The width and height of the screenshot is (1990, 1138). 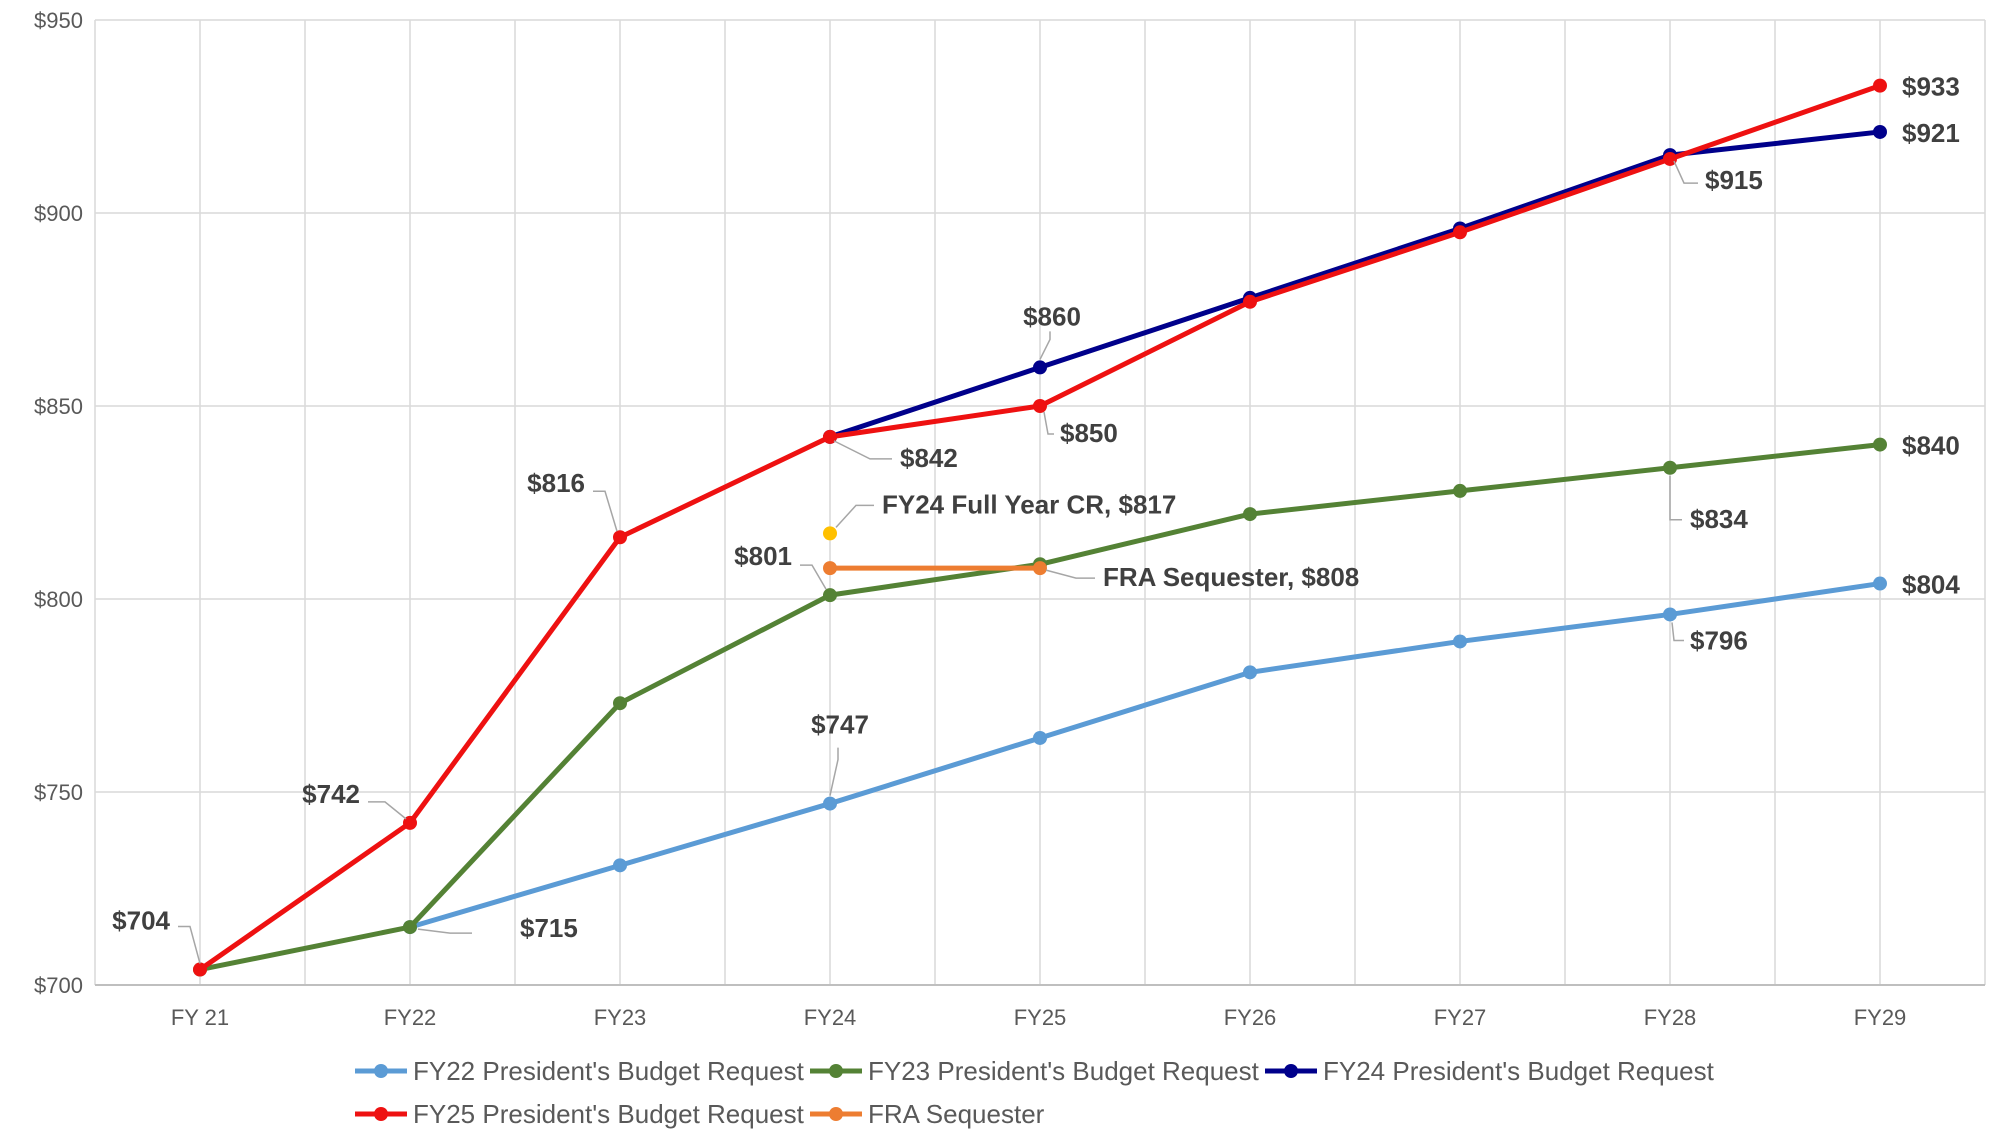 I want to click on data-label: $816, so click(x=556, y=483).